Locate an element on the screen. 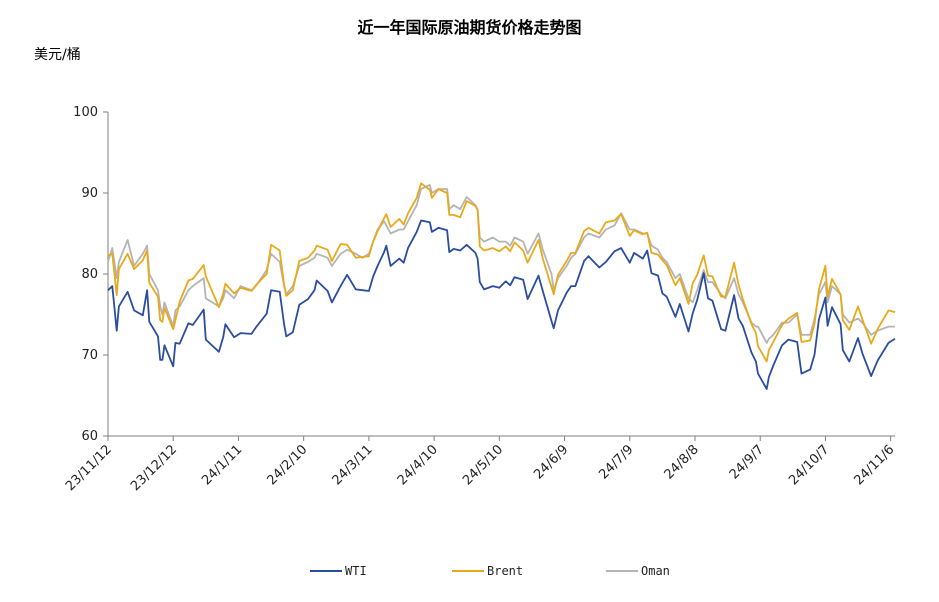 This screenshot has height=602, width=939. y-axis-unit-label: 美元/桶 is located at coordinates (57, 55).